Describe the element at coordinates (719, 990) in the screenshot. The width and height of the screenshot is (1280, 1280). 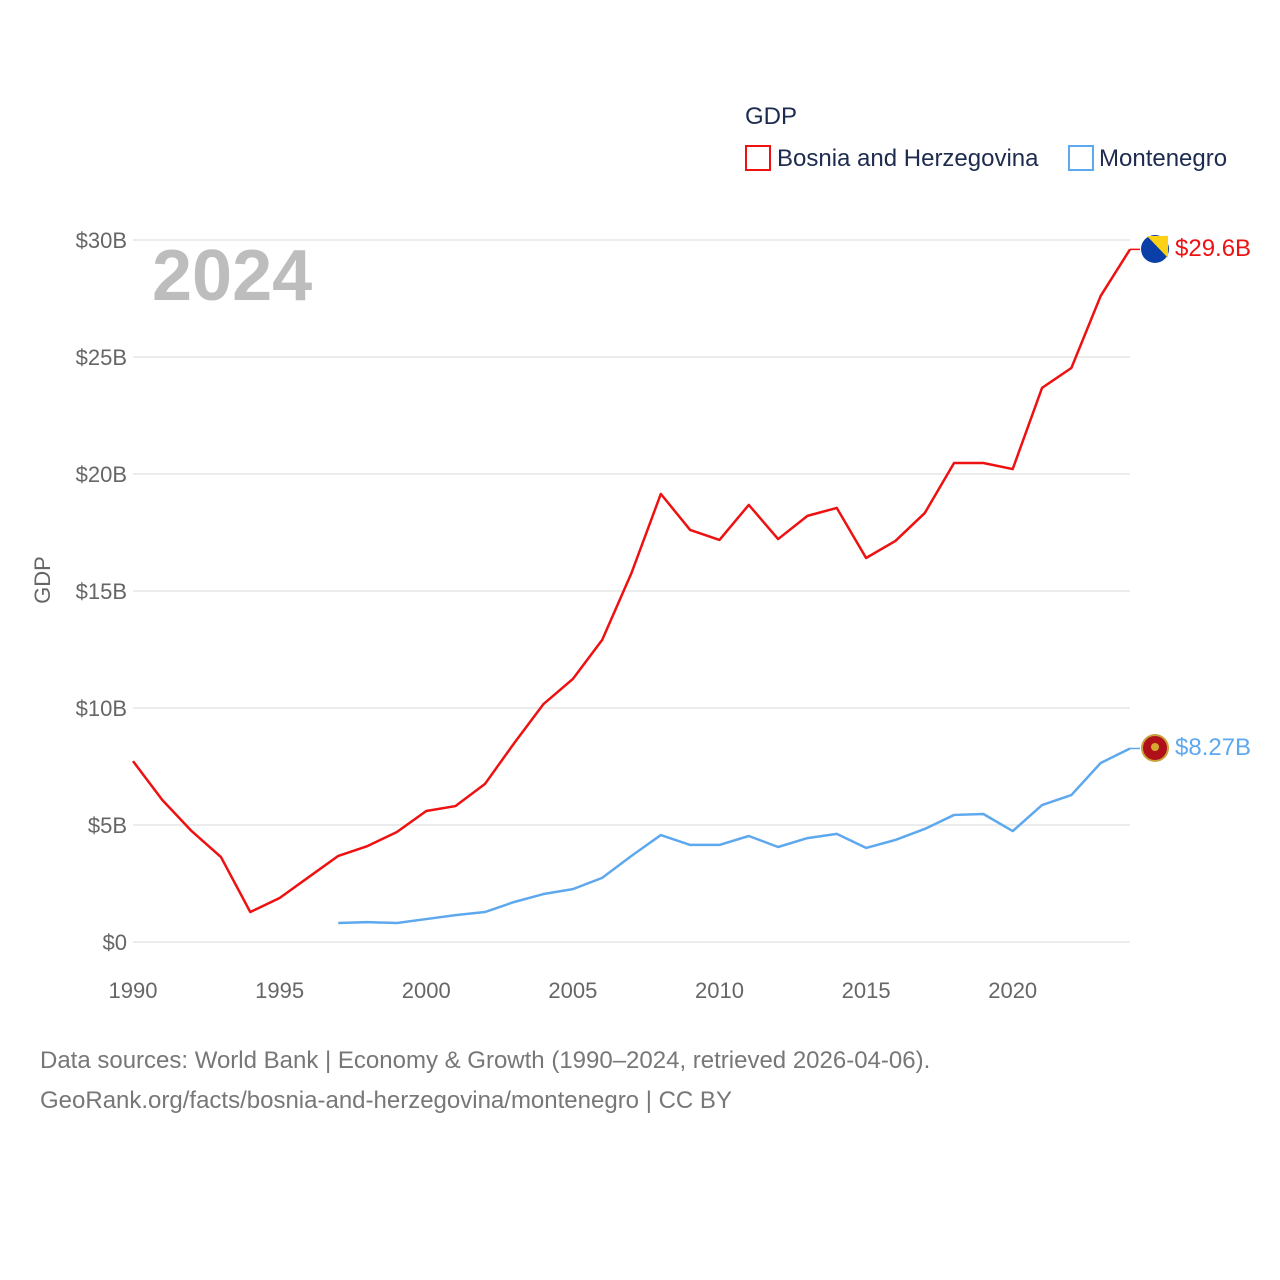
I see `x-tick-label: 2010` at that location.